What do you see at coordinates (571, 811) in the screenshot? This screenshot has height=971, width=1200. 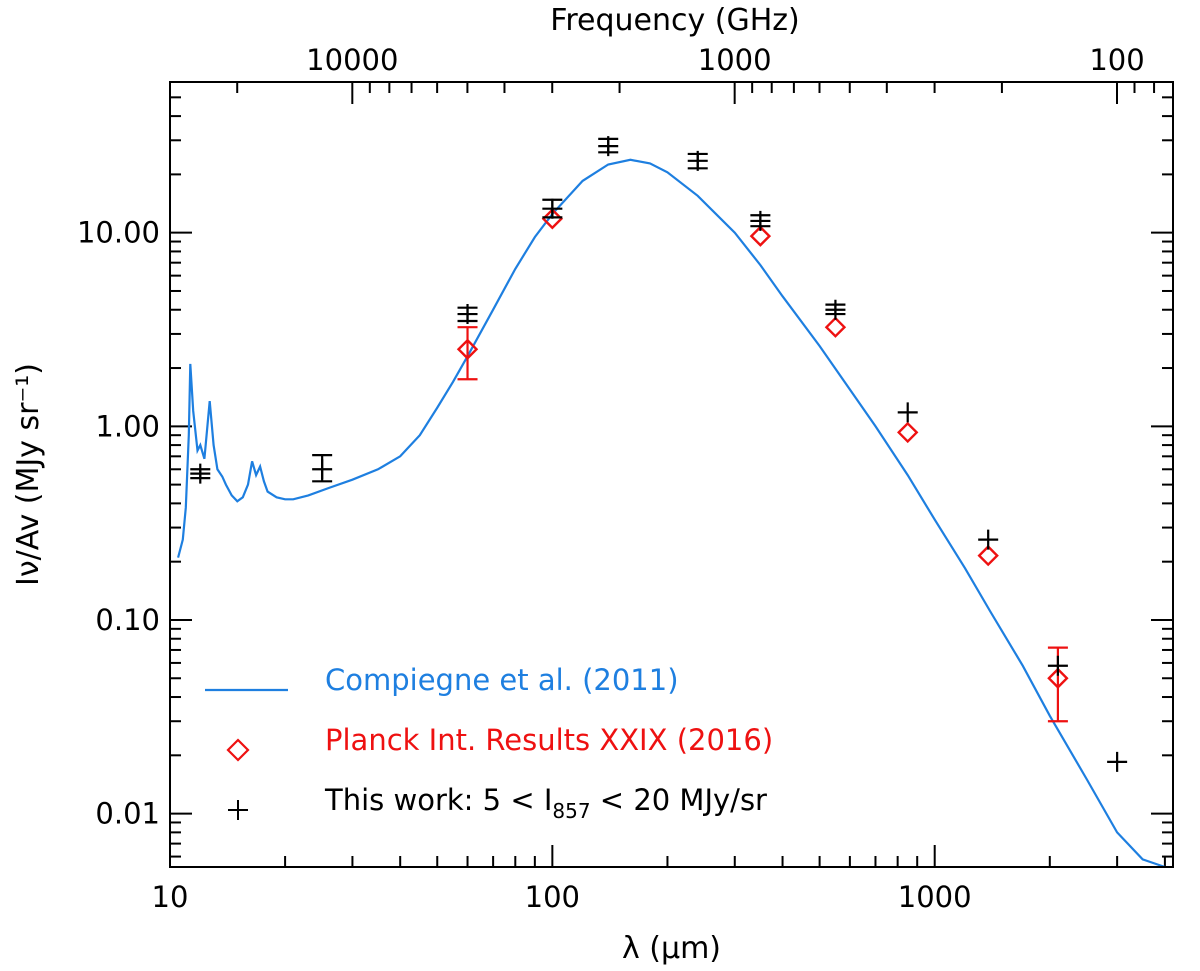 I see `legend-this-work-sub: 857` at bounding box center [571, 811].